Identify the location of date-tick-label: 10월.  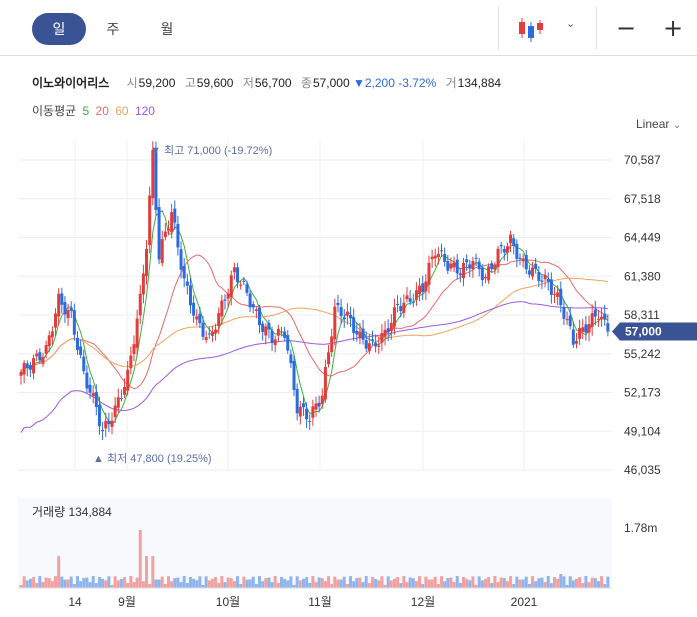
(228, 602).